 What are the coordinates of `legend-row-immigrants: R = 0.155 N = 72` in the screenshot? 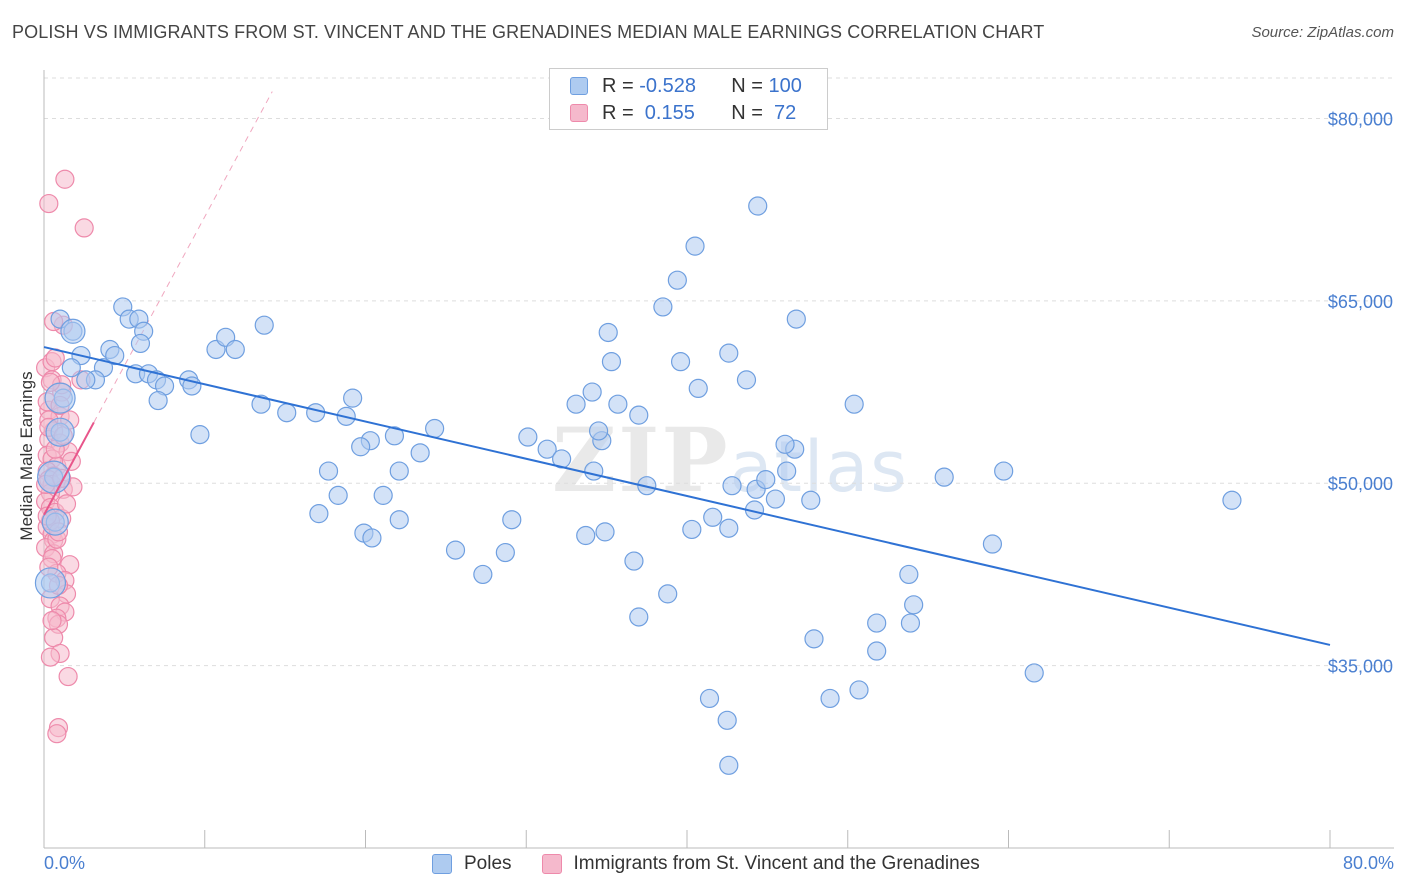 It's located at (683, 113).